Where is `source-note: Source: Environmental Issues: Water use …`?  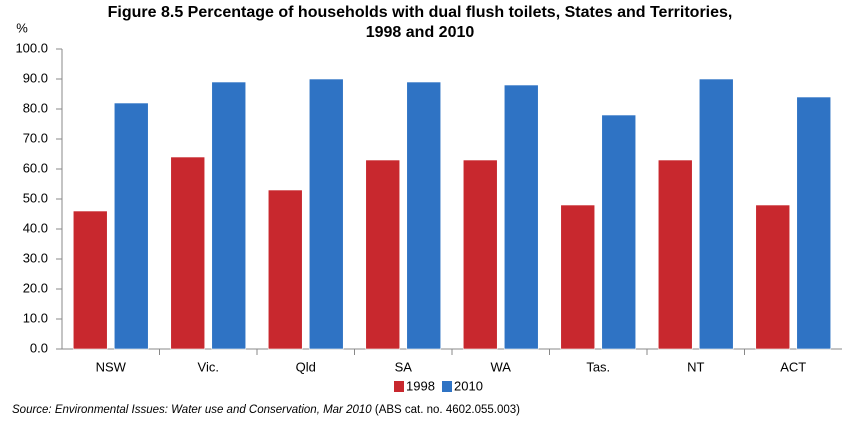 source-note: Source: Environmental Issues: Water use … is located at coordinates (266, 410).